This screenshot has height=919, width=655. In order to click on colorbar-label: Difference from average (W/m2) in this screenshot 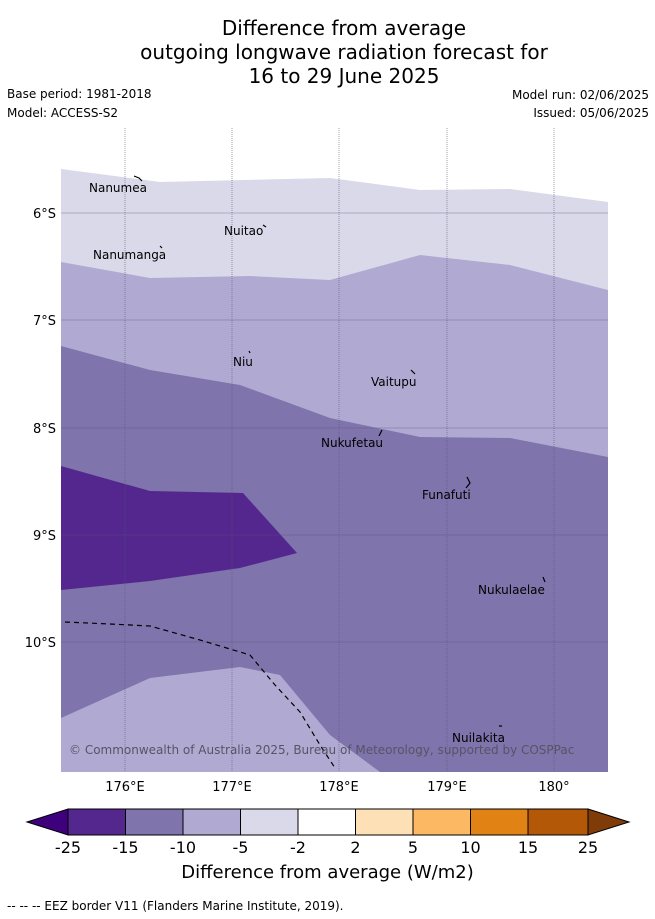, I will do `click(327, 872)`.